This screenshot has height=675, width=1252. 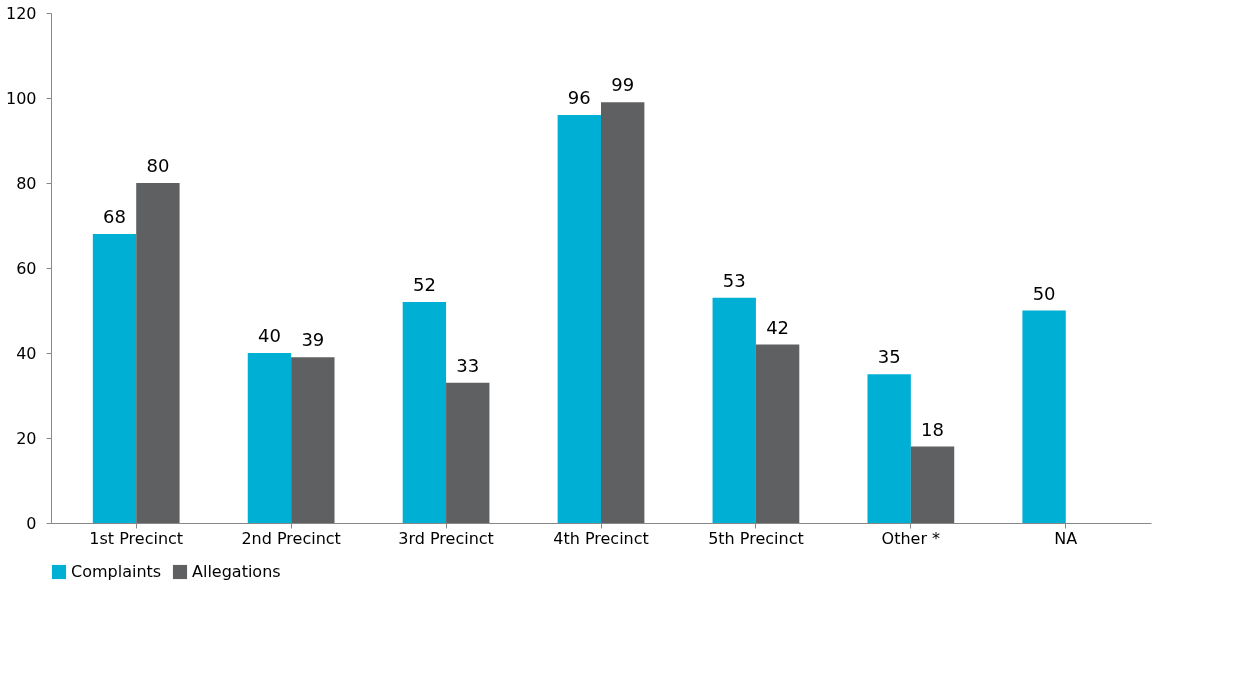 What do you see at coordinates (26, 438) in the screenshot?
I see `y-tick-label: 20` at bounding box center [26, 438].